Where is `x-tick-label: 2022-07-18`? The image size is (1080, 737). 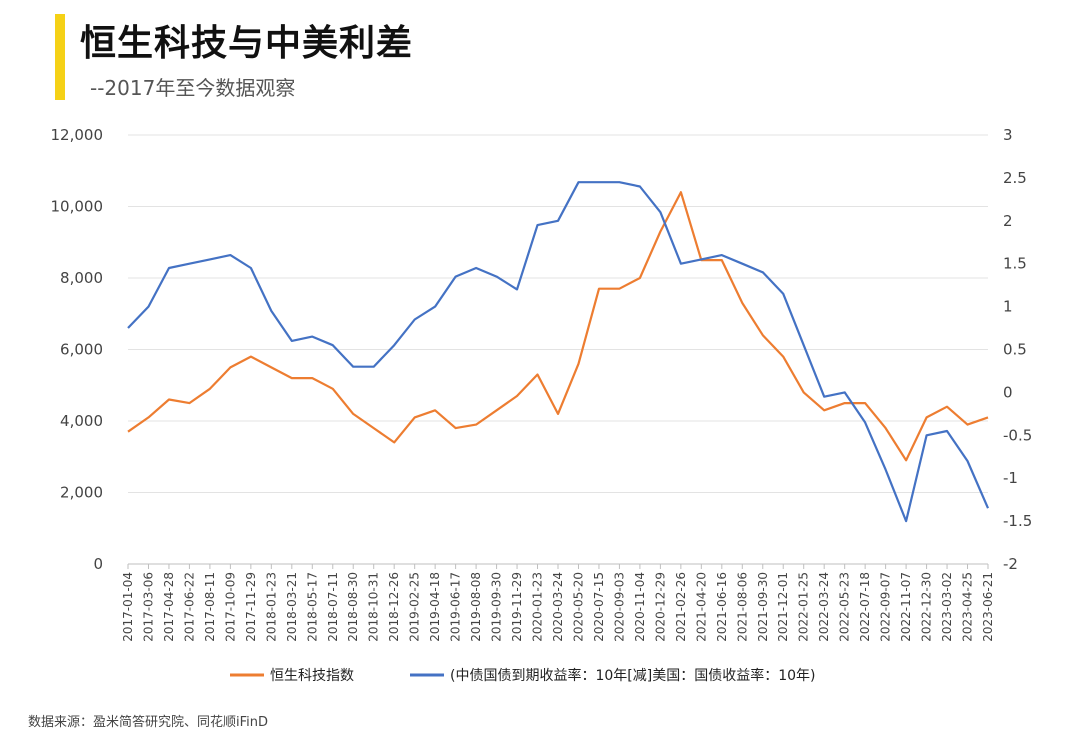 x-tick-label: 2022-07-18 is located at coordinates (865, 607).